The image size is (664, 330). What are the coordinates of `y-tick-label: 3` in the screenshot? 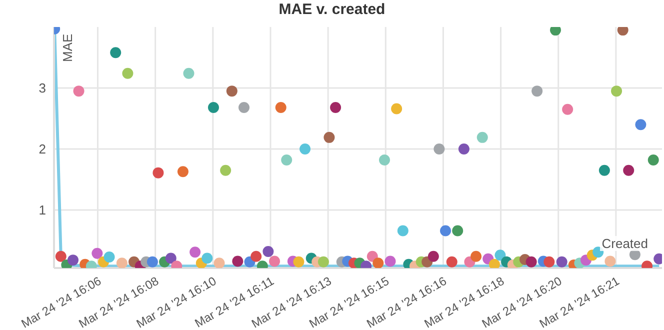 It's located at (42, 88).